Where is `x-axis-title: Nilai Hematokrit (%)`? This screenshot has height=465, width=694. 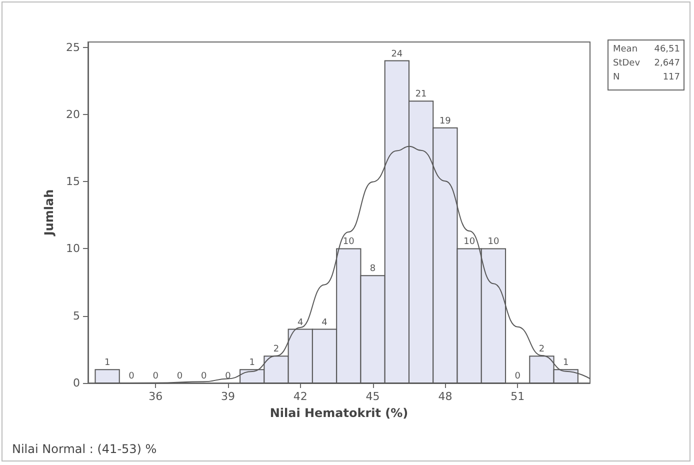 x-axis-title: Nilai Hematokrit (%) is located at coordinates (339, 413).